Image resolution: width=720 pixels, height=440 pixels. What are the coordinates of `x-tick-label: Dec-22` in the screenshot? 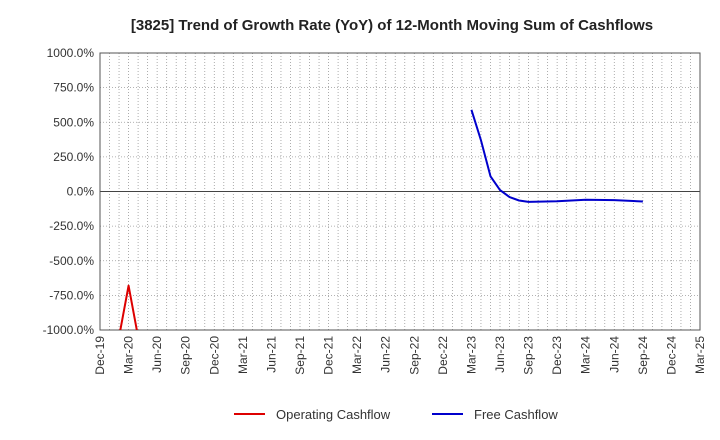 It's located at (443, 355).